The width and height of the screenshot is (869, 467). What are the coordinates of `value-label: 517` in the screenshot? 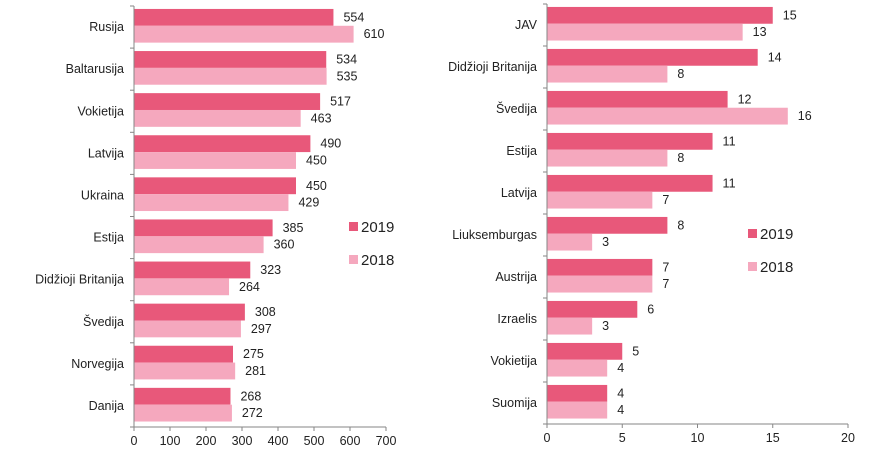 It's located at (340, 102).